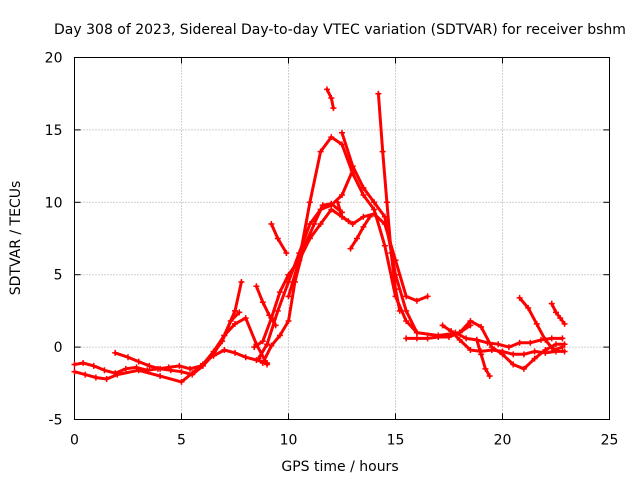 The width and height of the screenshot is (640, 480). Describe the element at coordinates (54, 203) in the screenshot. I see `y-tick-label: 10` at that location.